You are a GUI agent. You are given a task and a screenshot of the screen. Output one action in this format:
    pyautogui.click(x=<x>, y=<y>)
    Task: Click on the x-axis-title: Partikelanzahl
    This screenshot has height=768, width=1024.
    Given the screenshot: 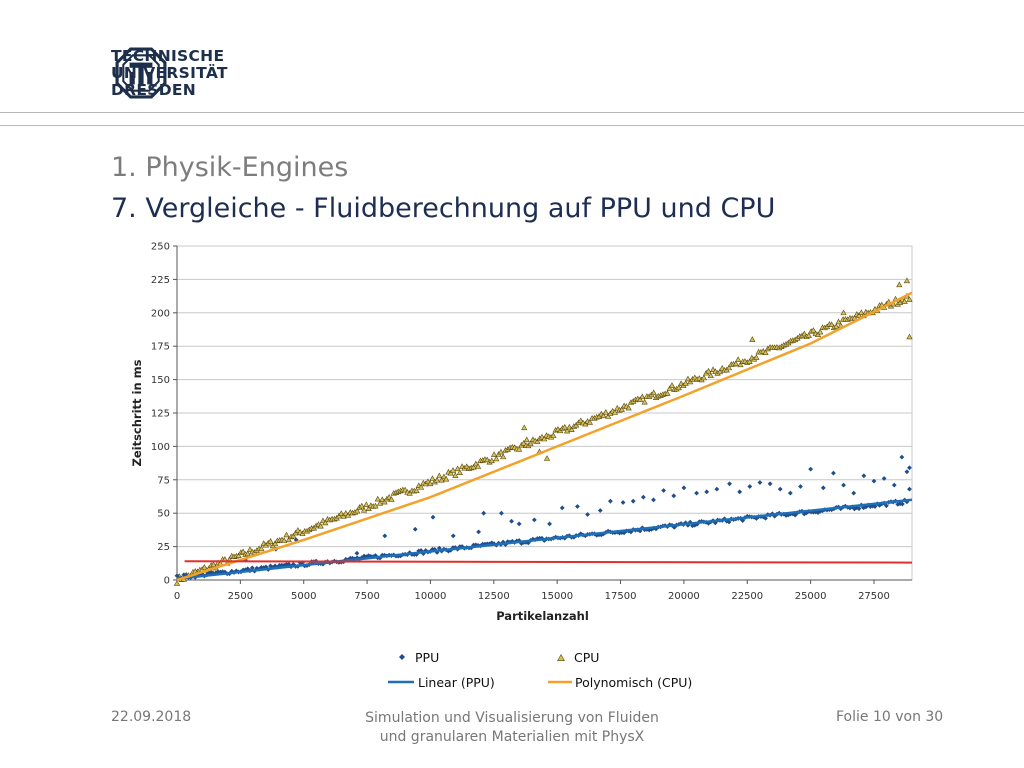 What is the action you would take?
    pyautogui.click(x=542, y=616)
    